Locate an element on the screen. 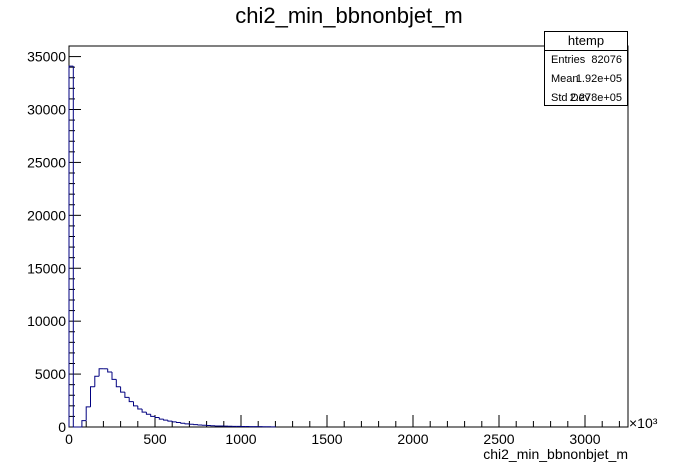 The image size is (698, 475). x-tick-label: 3000 is located at coordinates (584, 439).